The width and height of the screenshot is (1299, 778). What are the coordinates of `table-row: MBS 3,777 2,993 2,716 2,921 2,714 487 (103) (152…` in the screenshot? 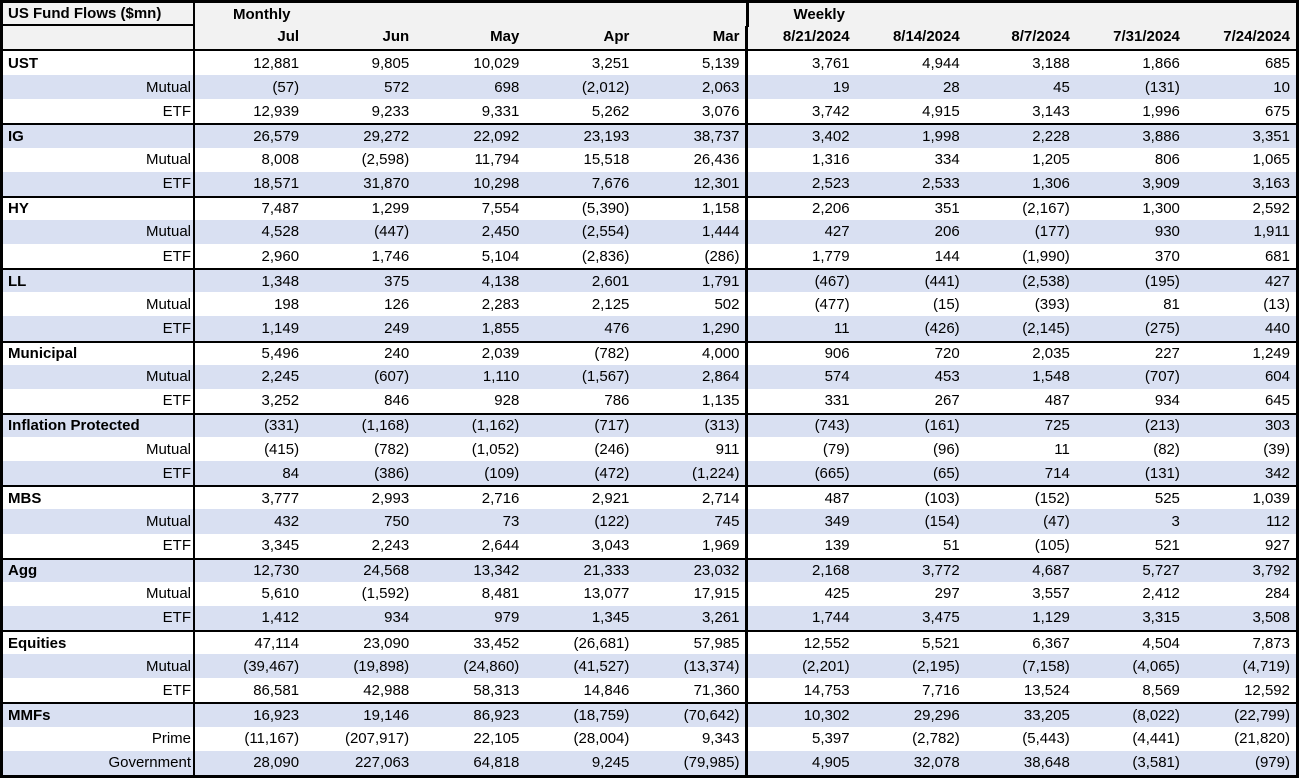 It's located at (649, 497).